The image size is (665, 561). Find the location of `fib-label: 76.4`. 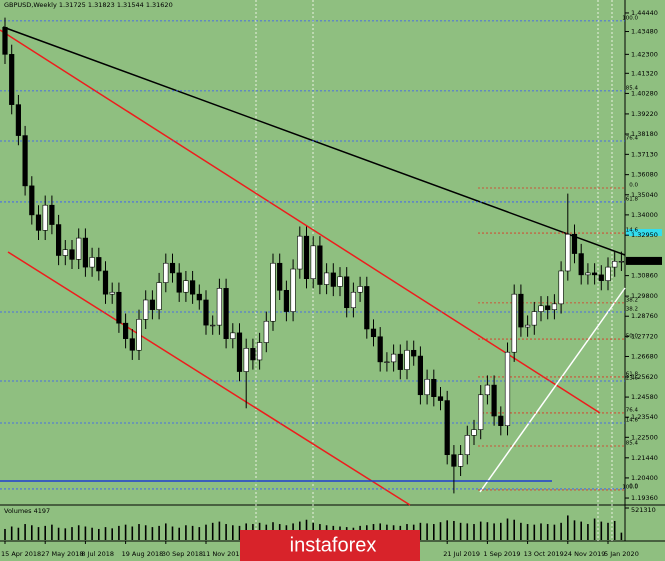

fib-label: 76.4 is located at coordinates (632, 138).